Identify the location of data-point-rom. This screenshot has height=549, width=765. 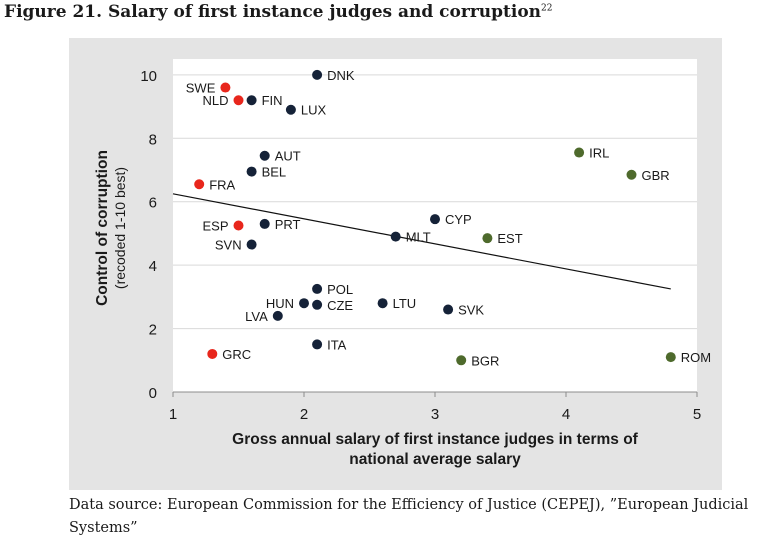
(670, 357).